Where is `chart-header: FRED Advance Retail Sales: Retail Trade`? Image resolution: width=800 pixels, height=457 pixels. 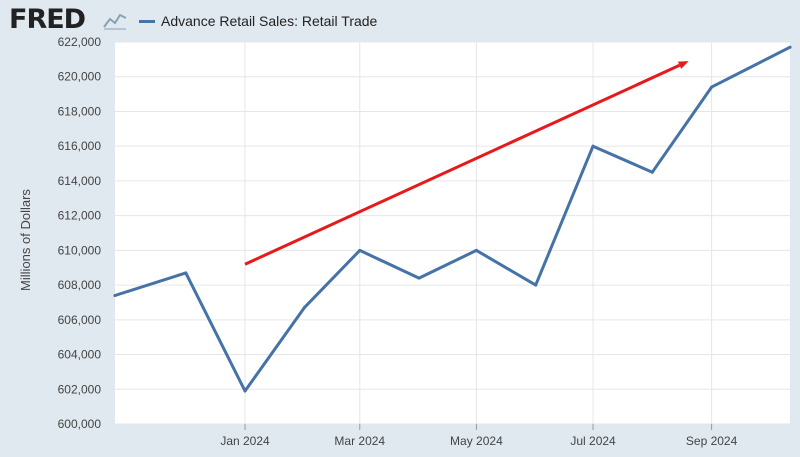
chart-header: FRED Advance Retail Sales: Retail Trade is located at coordinates (400, 21).